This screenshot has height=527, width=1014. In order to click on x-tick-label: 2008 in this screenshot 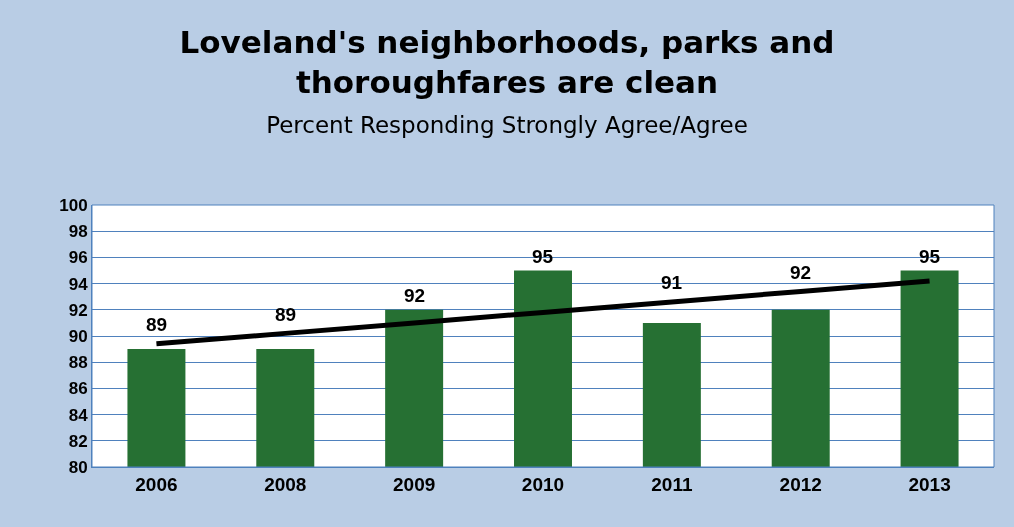, I will do `click(285, 484)`.